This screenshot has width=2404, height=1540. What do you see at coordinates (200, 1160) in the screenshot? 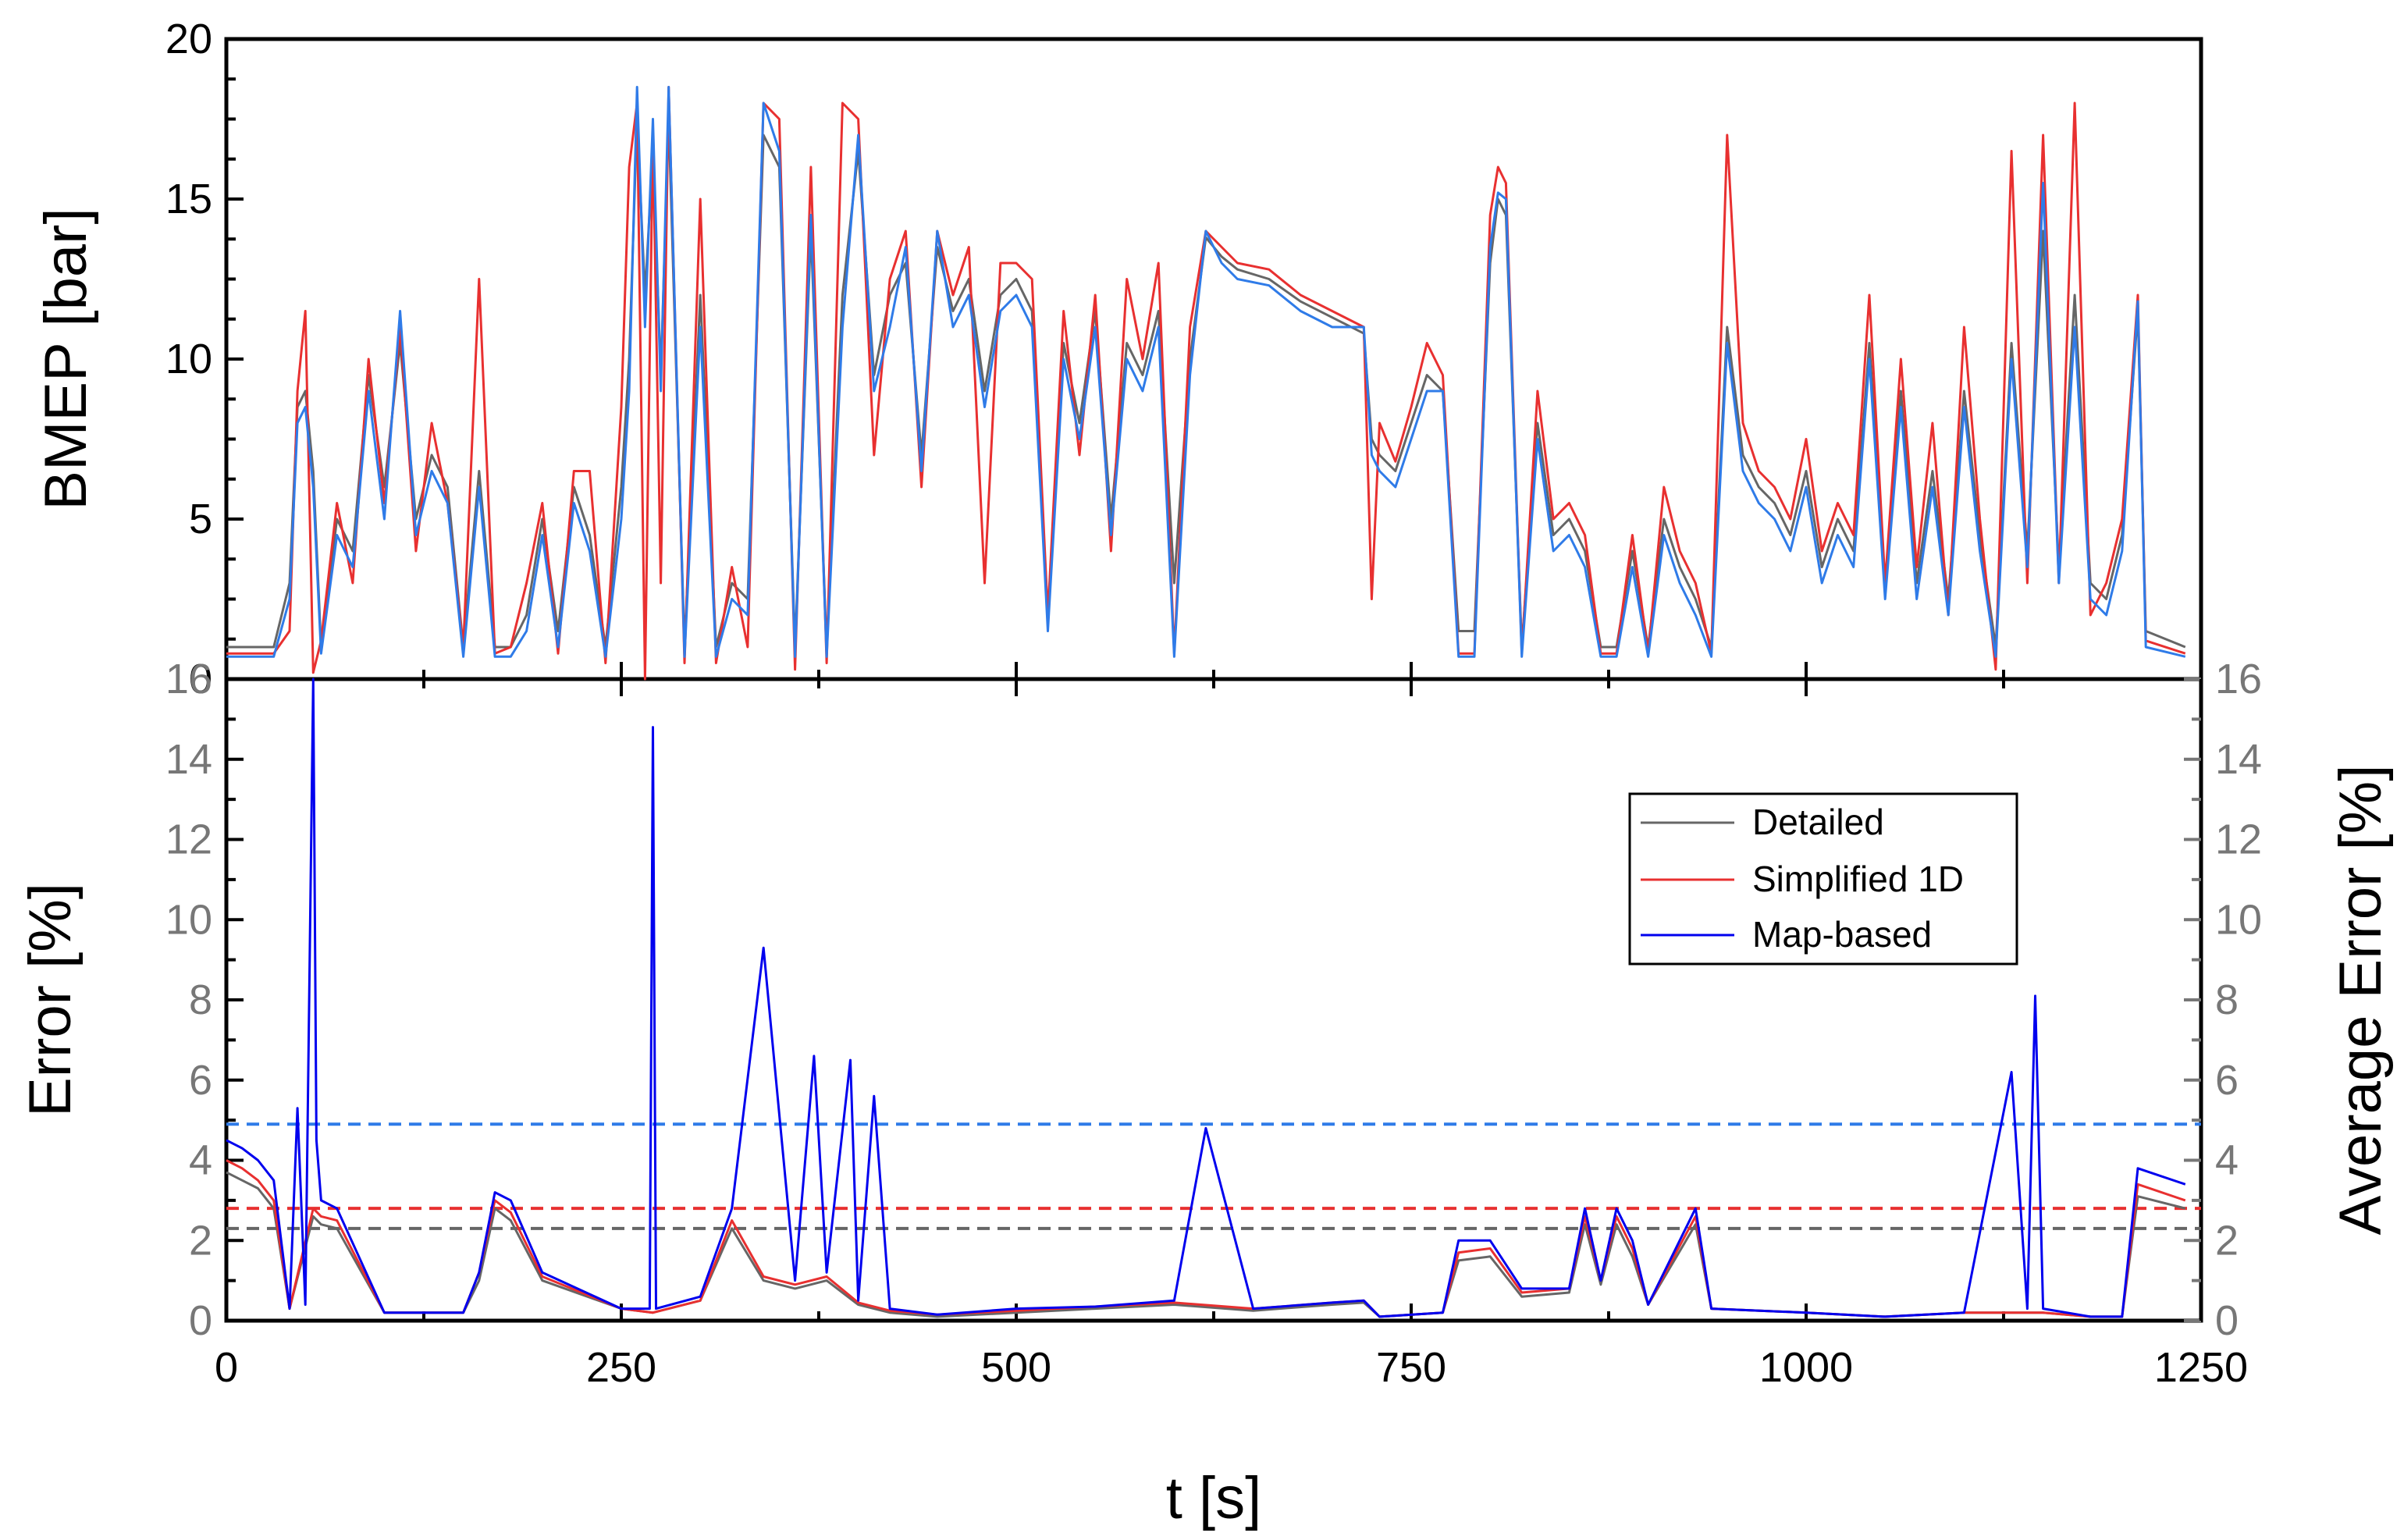
I see `bottom-y-tick-label: 4` at bounding box center [200, 1160].